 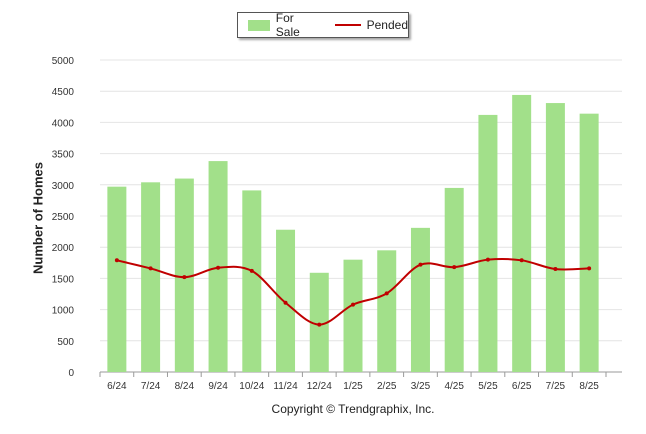 I want to click on x-tick-label: 12/24, so click(x=319, y=386).